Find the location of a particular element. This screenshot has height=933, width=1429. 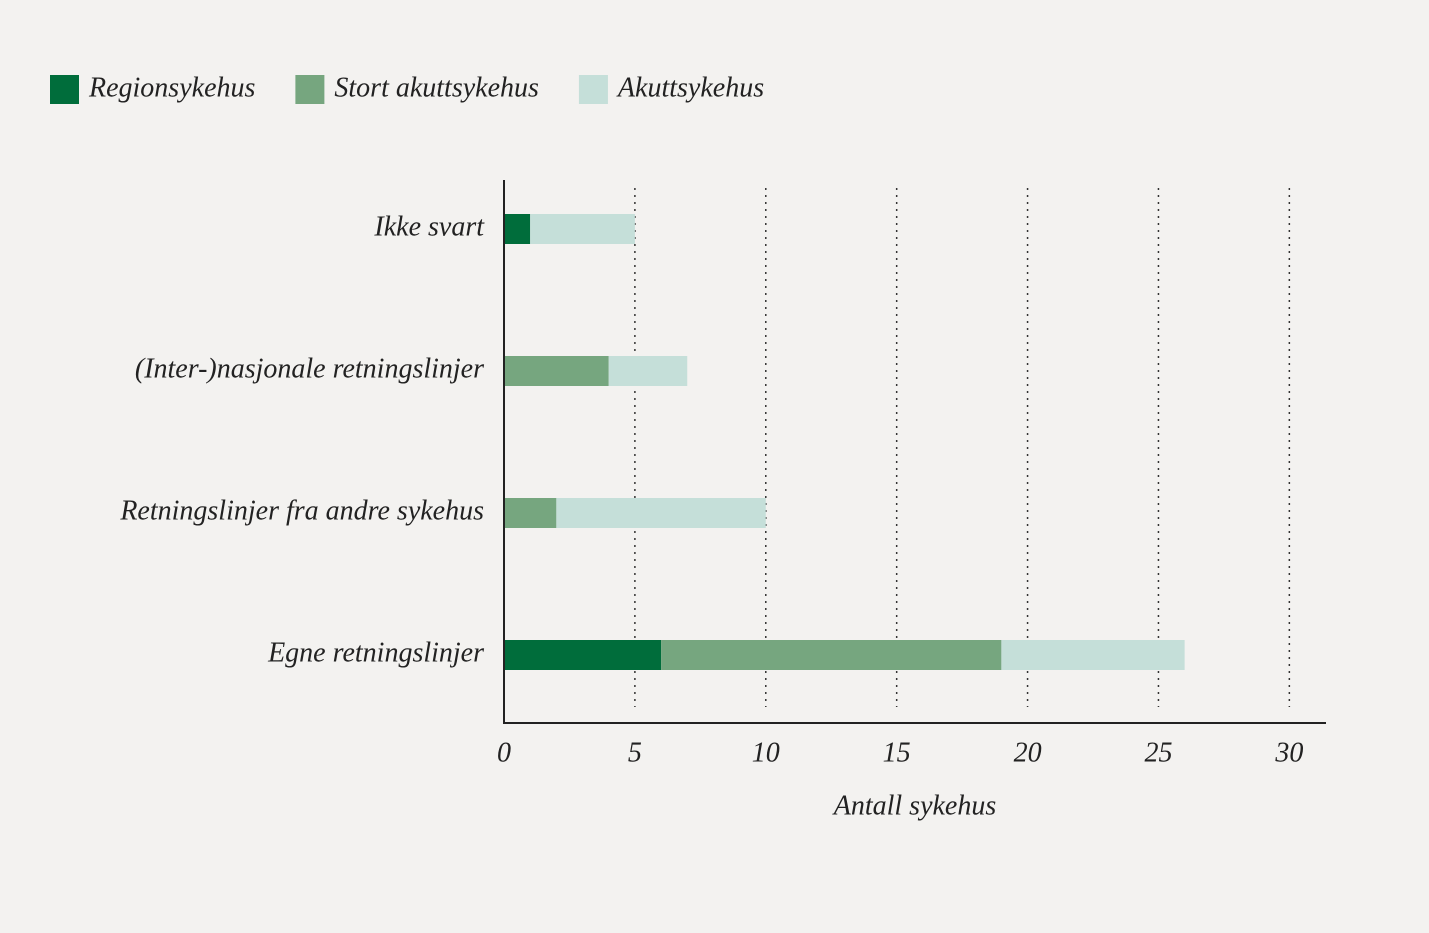

y-tick-label: Retningslinjer fra andre sykehus is located at coordinates (301, 510).